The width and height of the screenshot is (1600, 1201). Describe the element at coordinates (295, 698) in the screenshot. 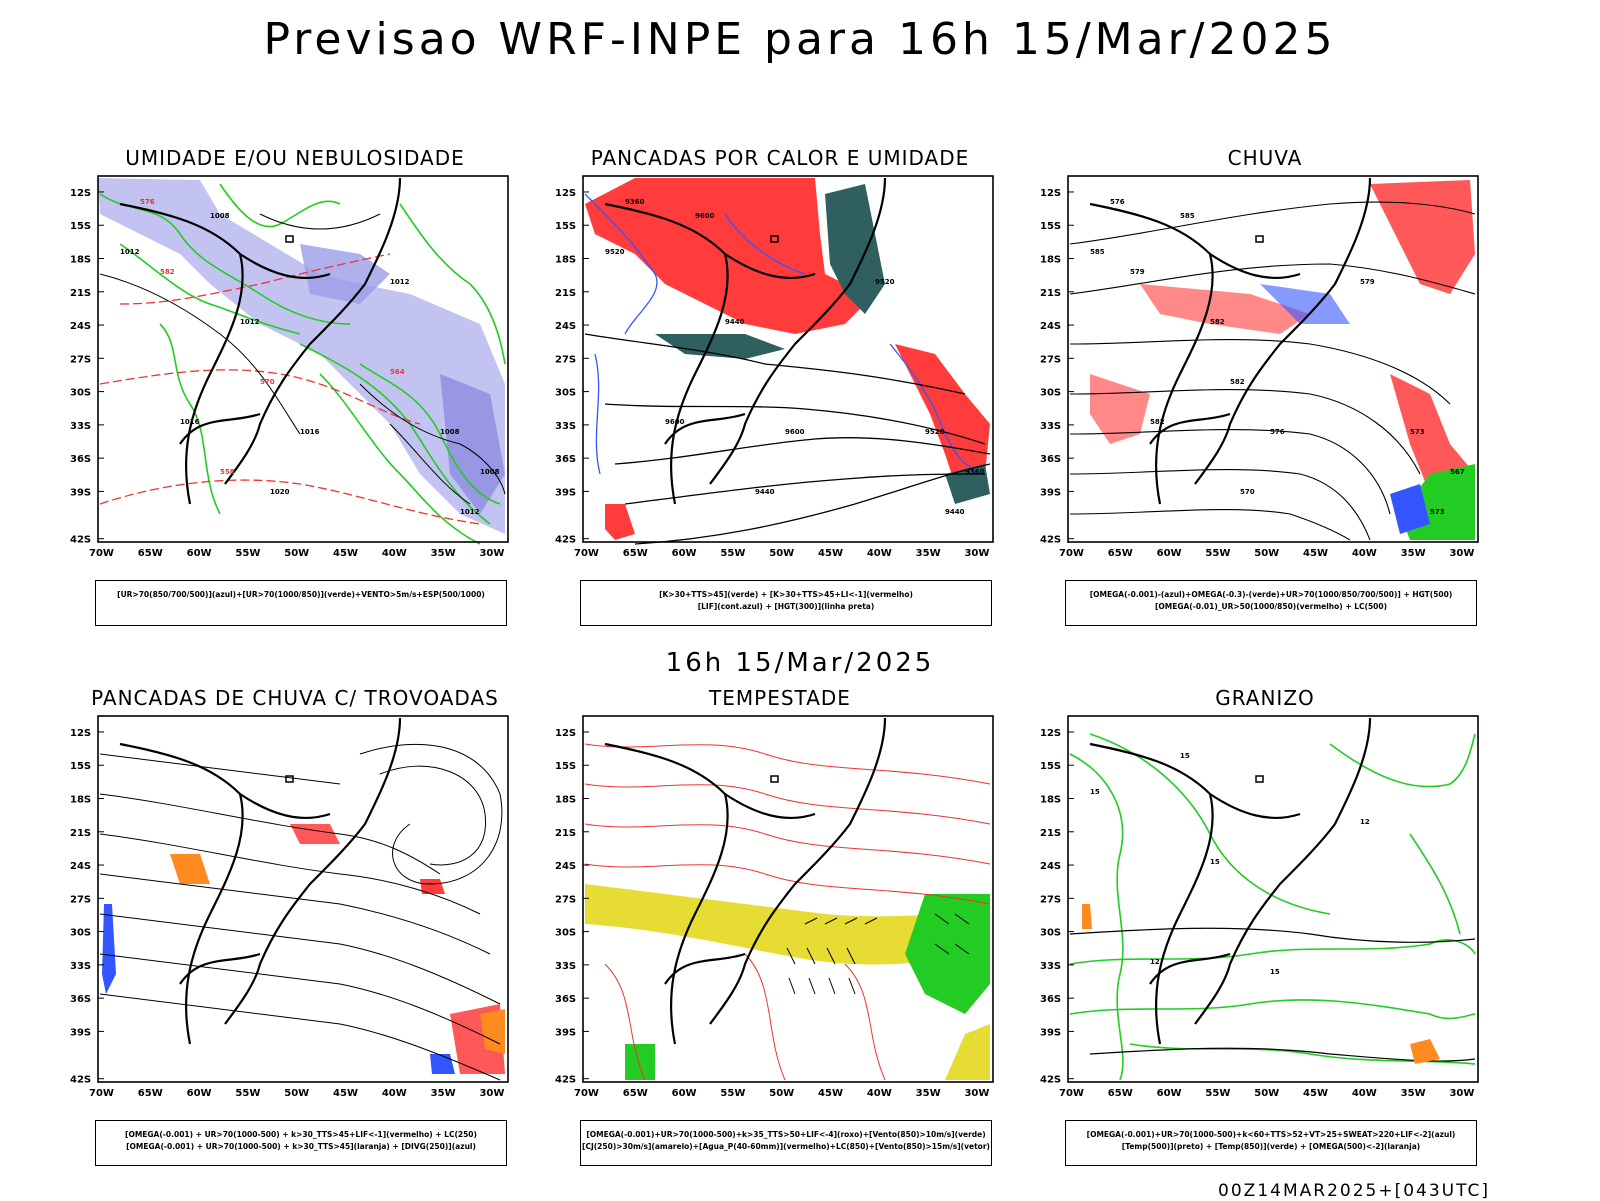

I see `panel-title: PANCADAS DE CHUVA C/ TROVOADAS` at that location.